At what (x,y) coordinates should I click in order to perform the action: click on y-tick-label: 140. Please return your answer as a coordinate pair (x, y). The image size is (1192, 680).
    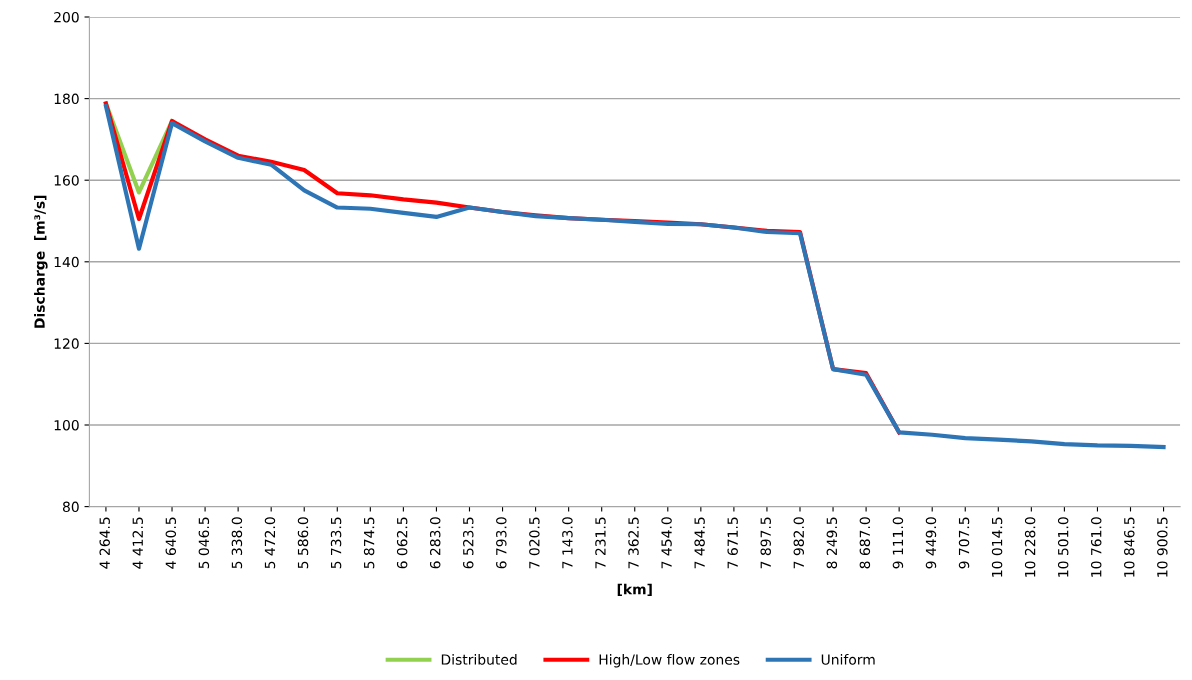
    Looking at the image, I should click on (66, 262).